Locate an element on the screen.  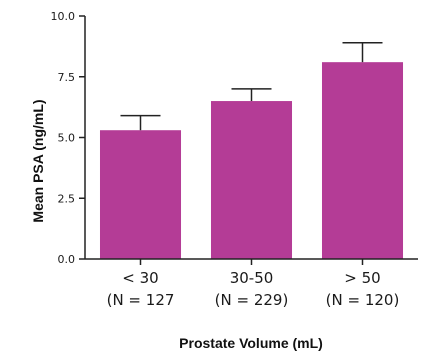
x-labels-layer: < 30 (N = 127 30-50 (N = 229) > 50 (N = 120) is located at coordinates (253, 284).